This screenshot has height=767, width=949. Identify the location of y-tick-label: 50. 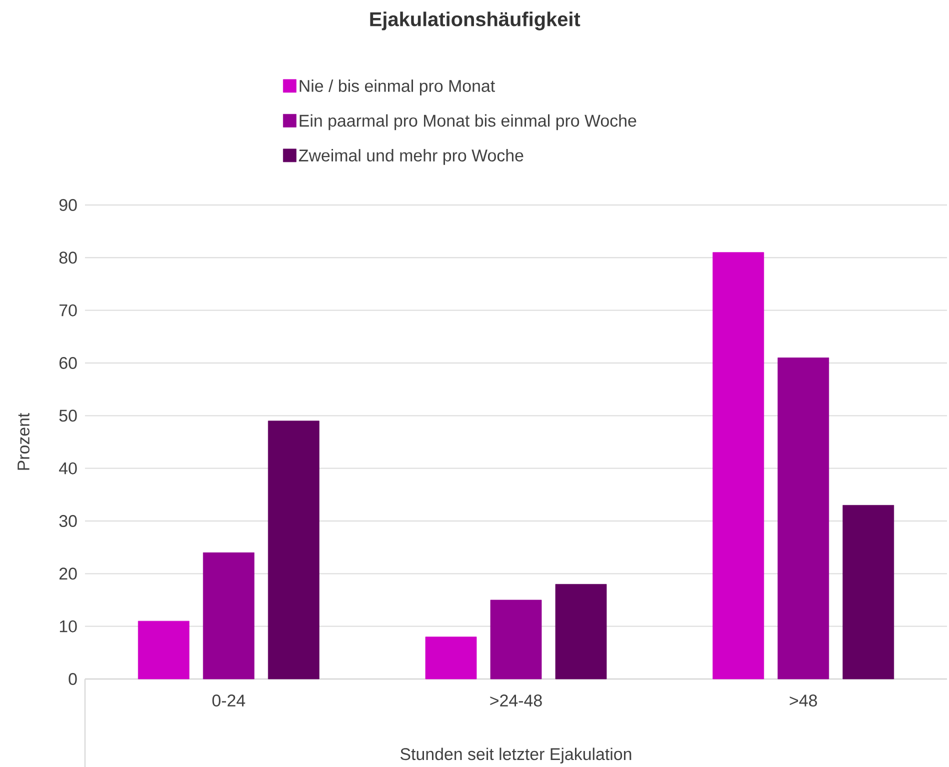
(68, 416).